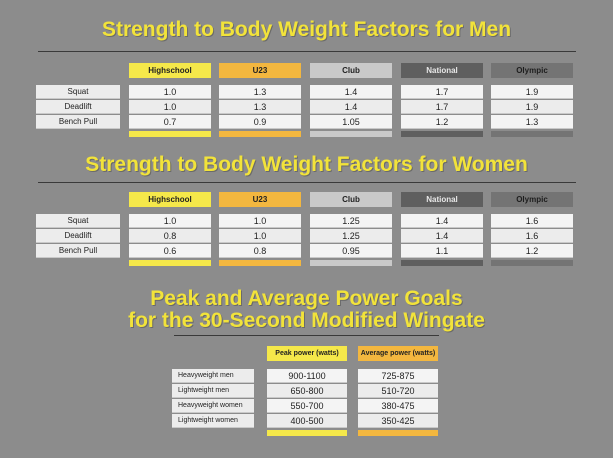  What do you see at coordinates (213, 421) in the screenshot?
I see `row-label: Lightweight women` at bounding box center [213, 421].